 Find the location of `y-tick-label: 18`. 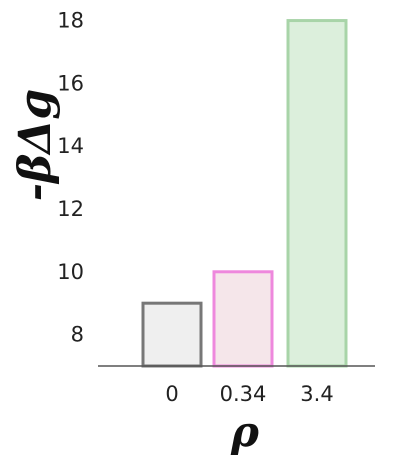

y-tick-label: 18 is located at coordinates (70, 21).